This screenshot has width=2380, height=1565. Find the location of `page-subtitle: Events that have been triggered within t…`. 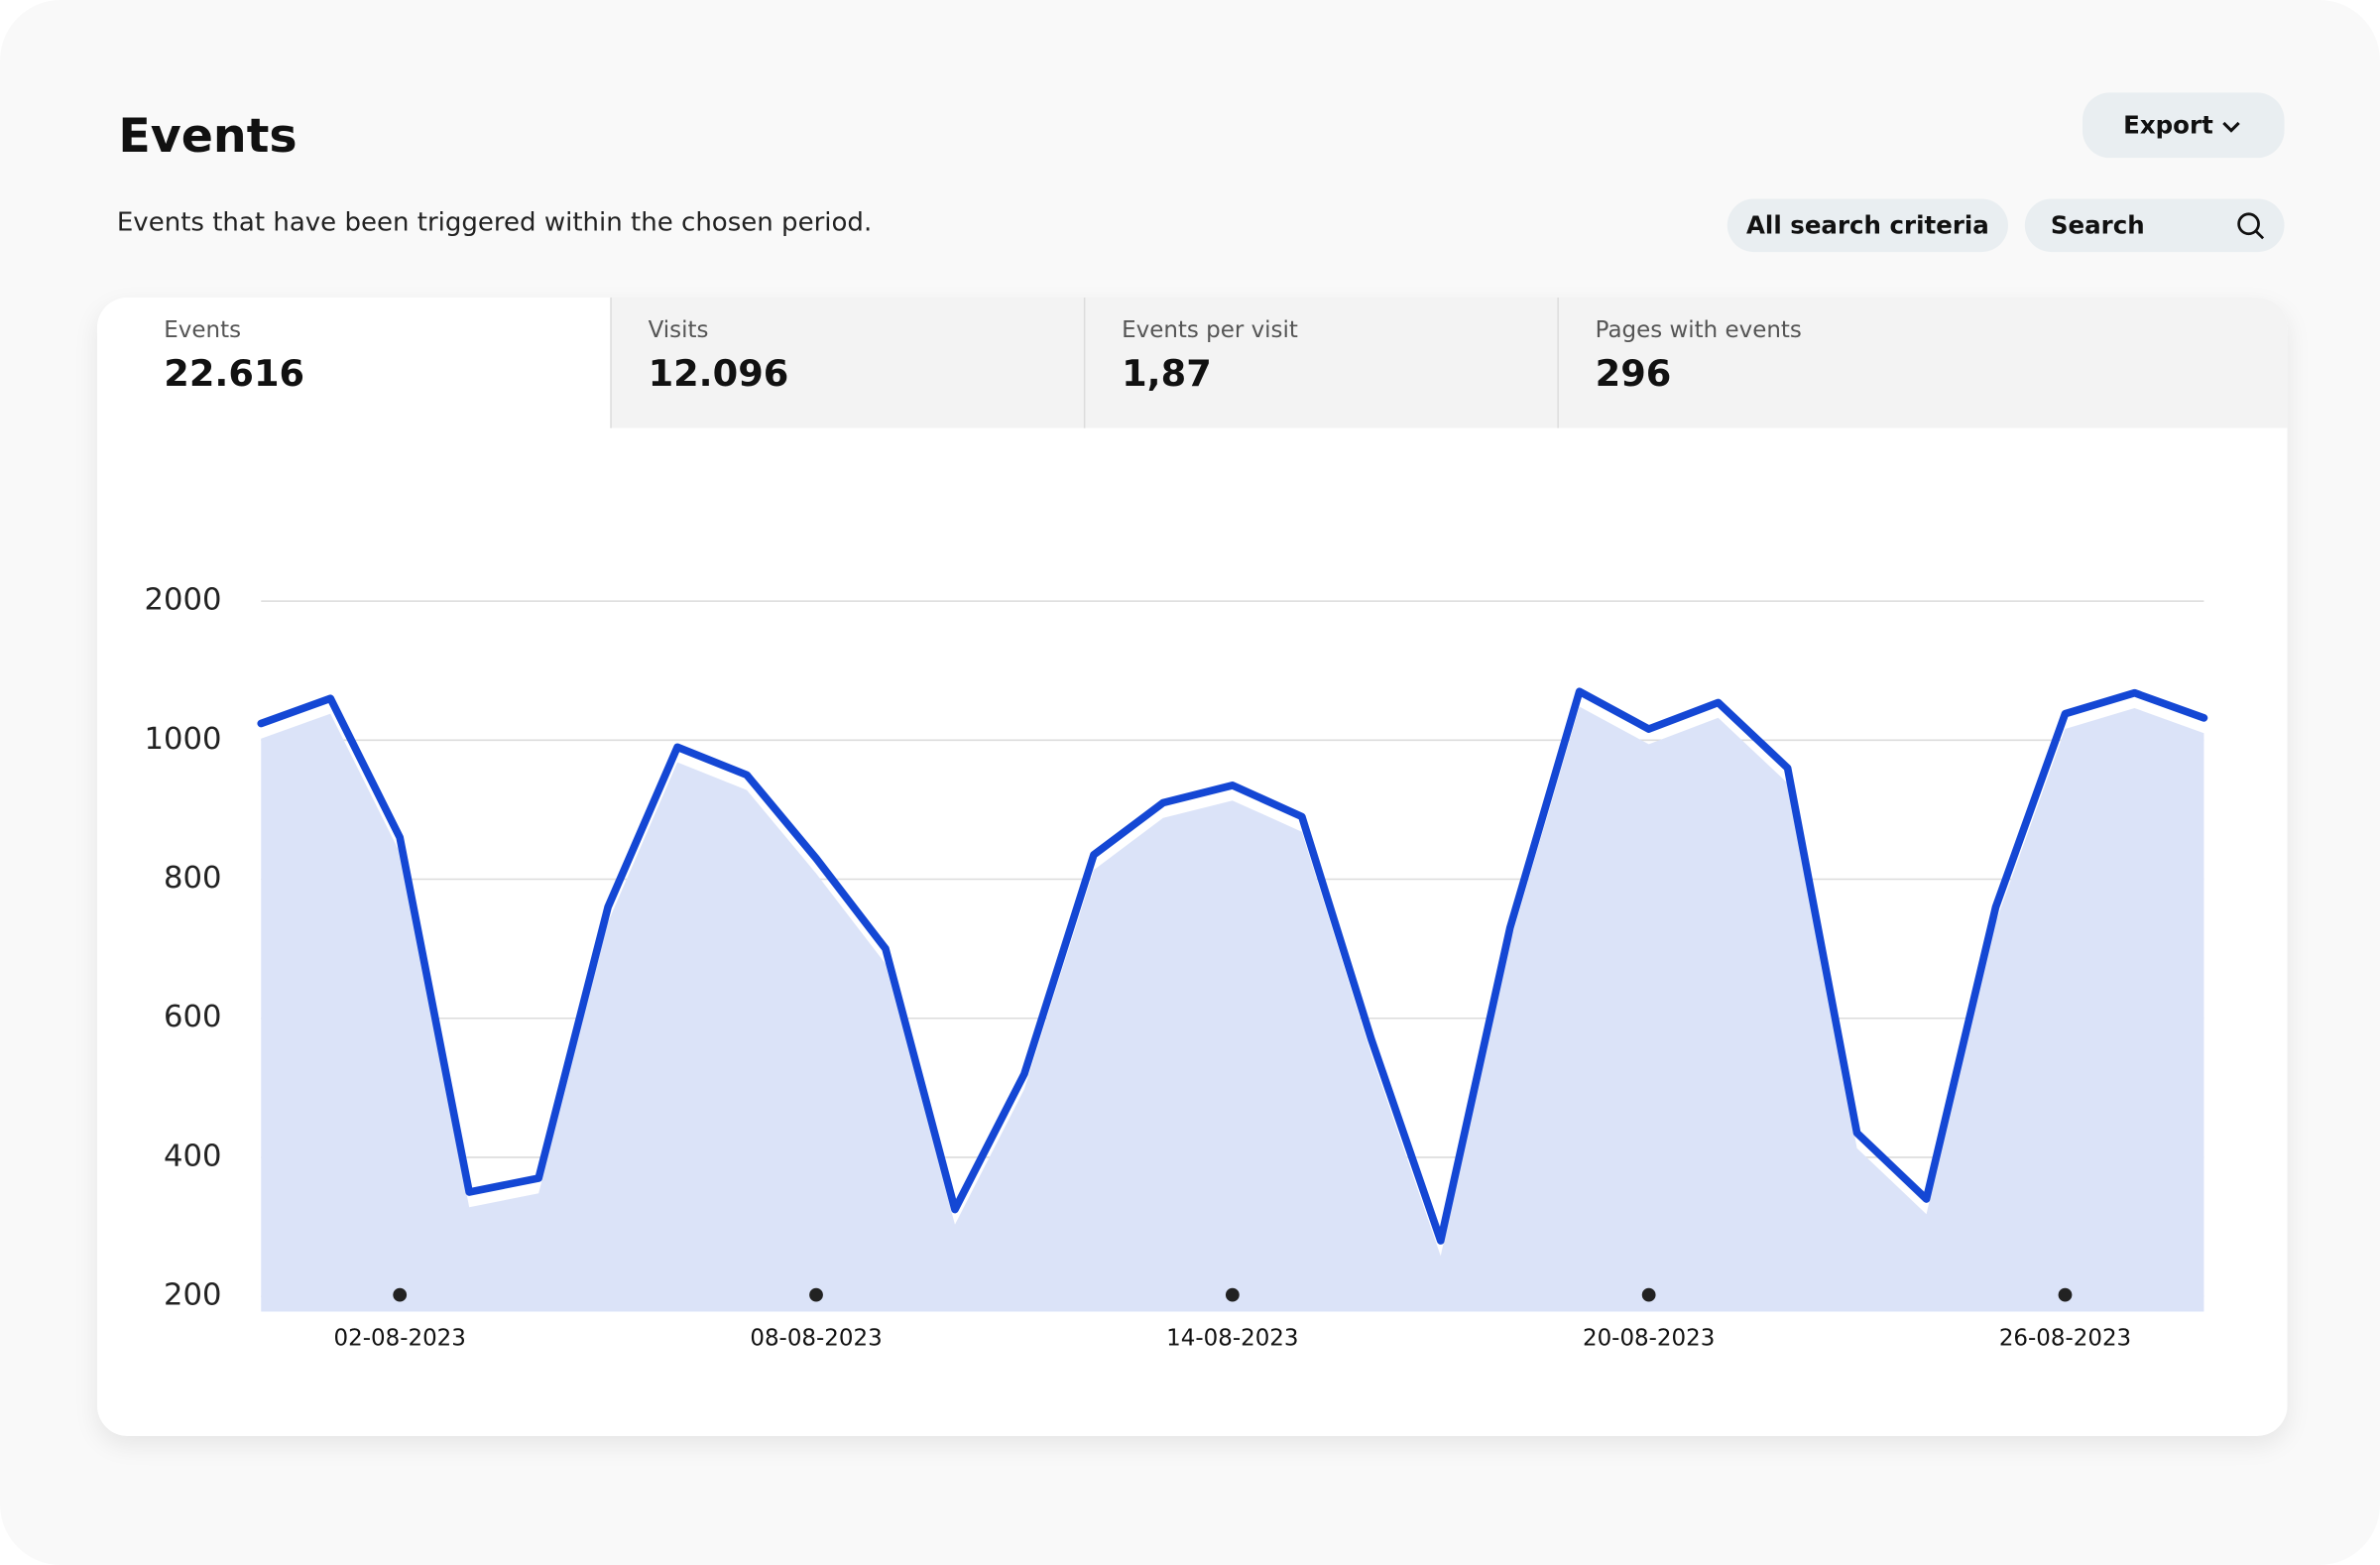

page-subtitle: Events that have been triggered within t… is located at coordinates (494, 223).